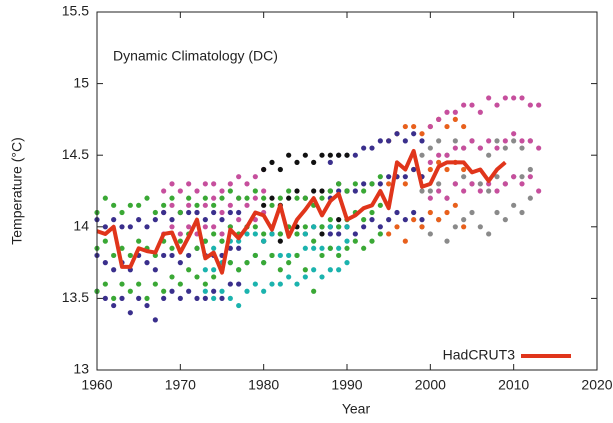  Describe the element at coordinates (596, 385) in the screenshot. I see `x-tick-label: 2020` at that location.